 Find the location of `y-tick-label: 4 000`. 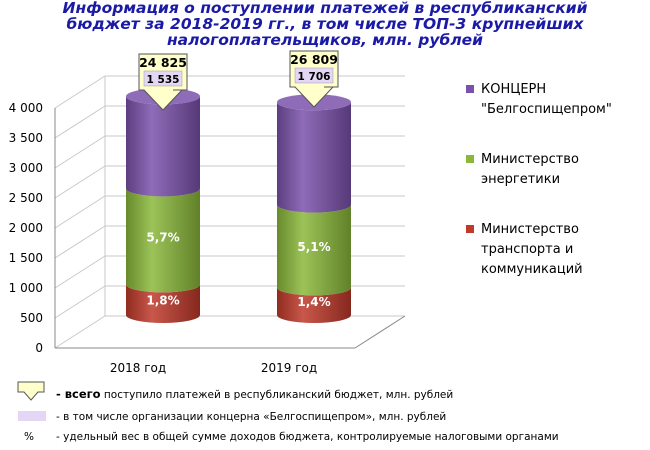

y-tick-label: 4 000 is located at coordinates (26, 108).